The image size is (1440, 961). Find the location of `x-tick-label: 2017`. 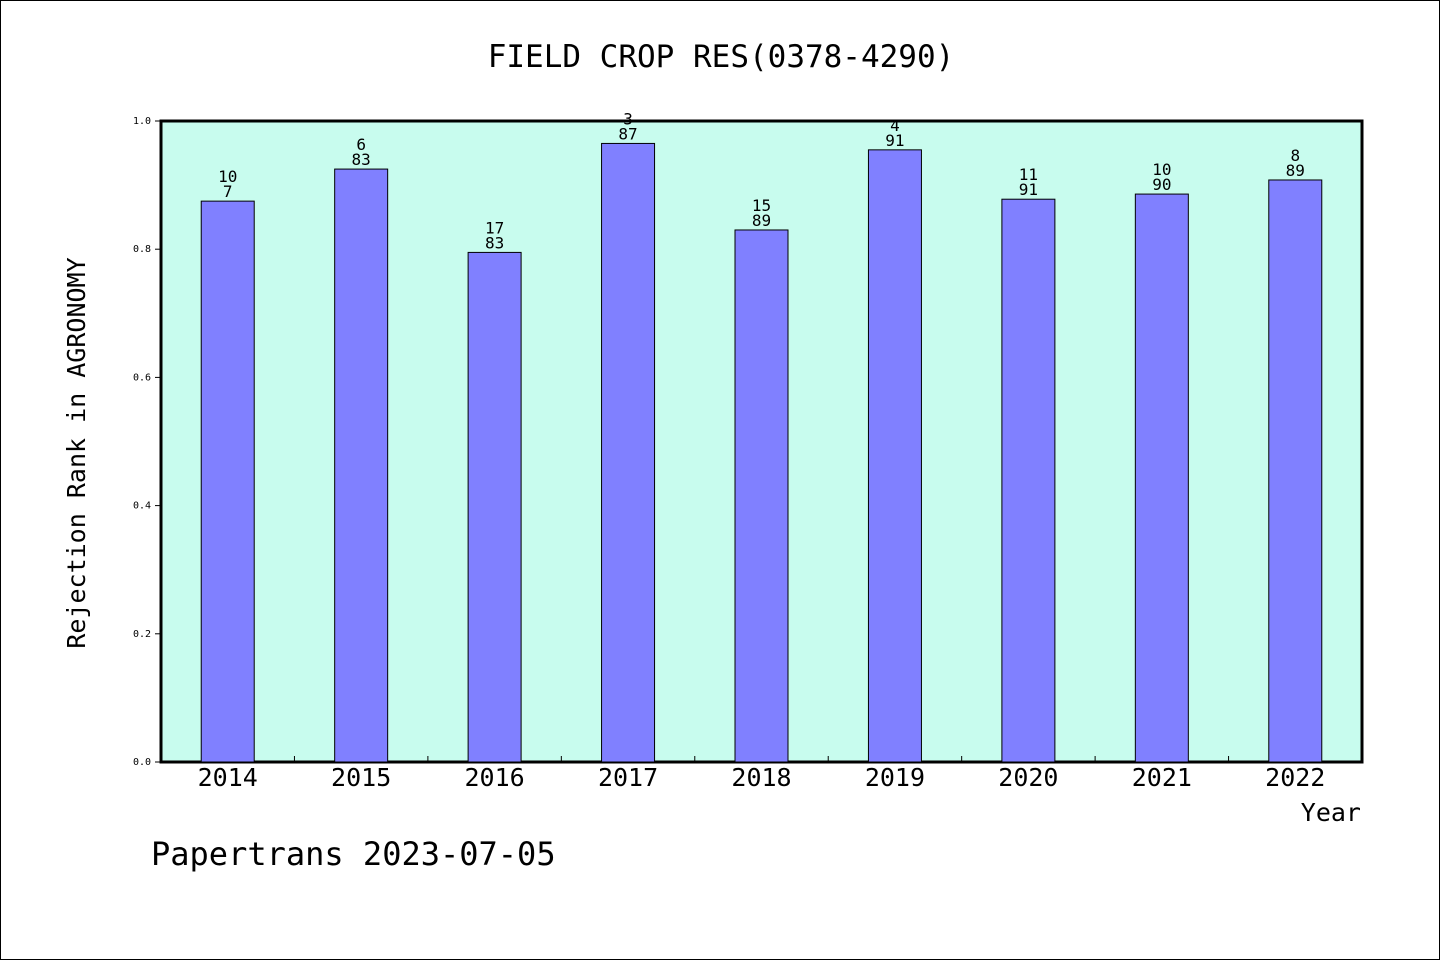

x-tick-label: 2017 is located at coordinates (628, 777).